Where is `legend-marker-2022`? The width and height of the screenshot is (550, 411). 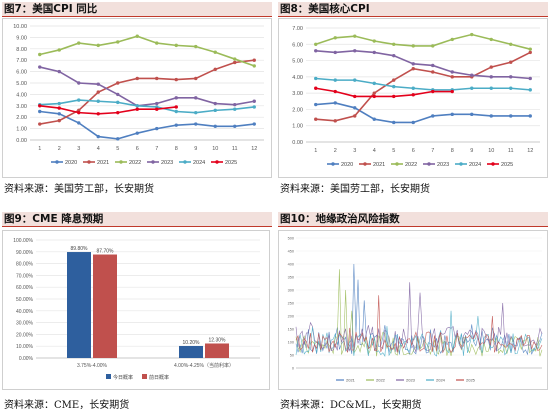
legend-marker-2022 is located at coordinates (397, 164).